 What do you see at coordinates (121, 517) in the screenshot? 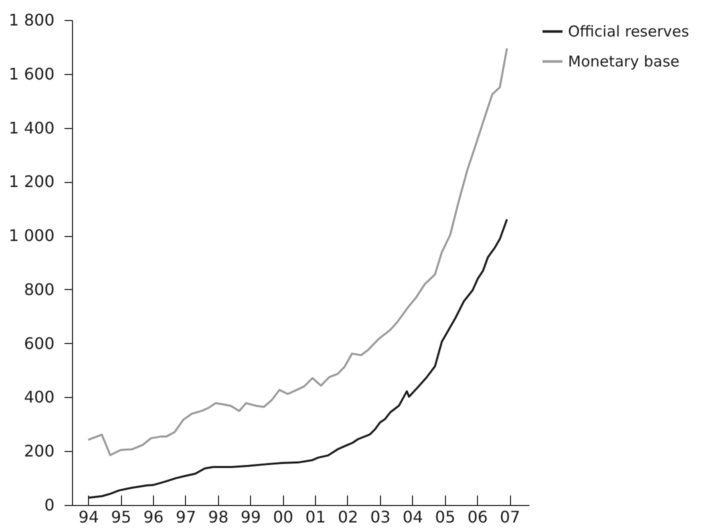
I see `x-tick-label: 95` at bounding box center [121, 517].